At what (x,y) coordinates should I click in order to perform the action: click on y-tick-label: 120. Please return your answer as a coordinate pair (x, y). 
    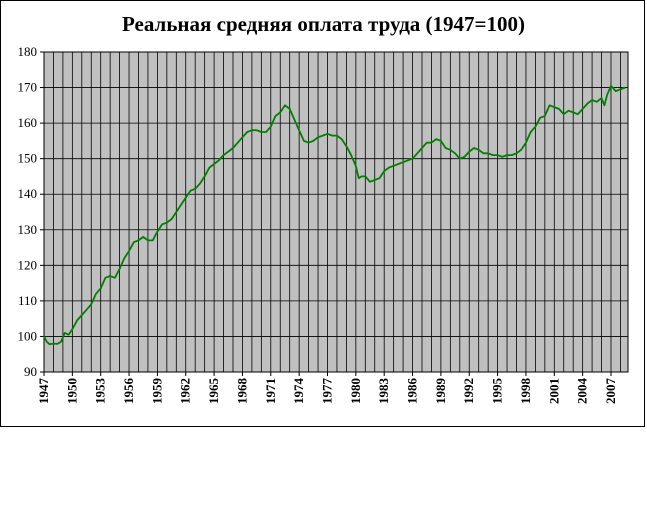
    Looking at the image, I should click on (28, 264).